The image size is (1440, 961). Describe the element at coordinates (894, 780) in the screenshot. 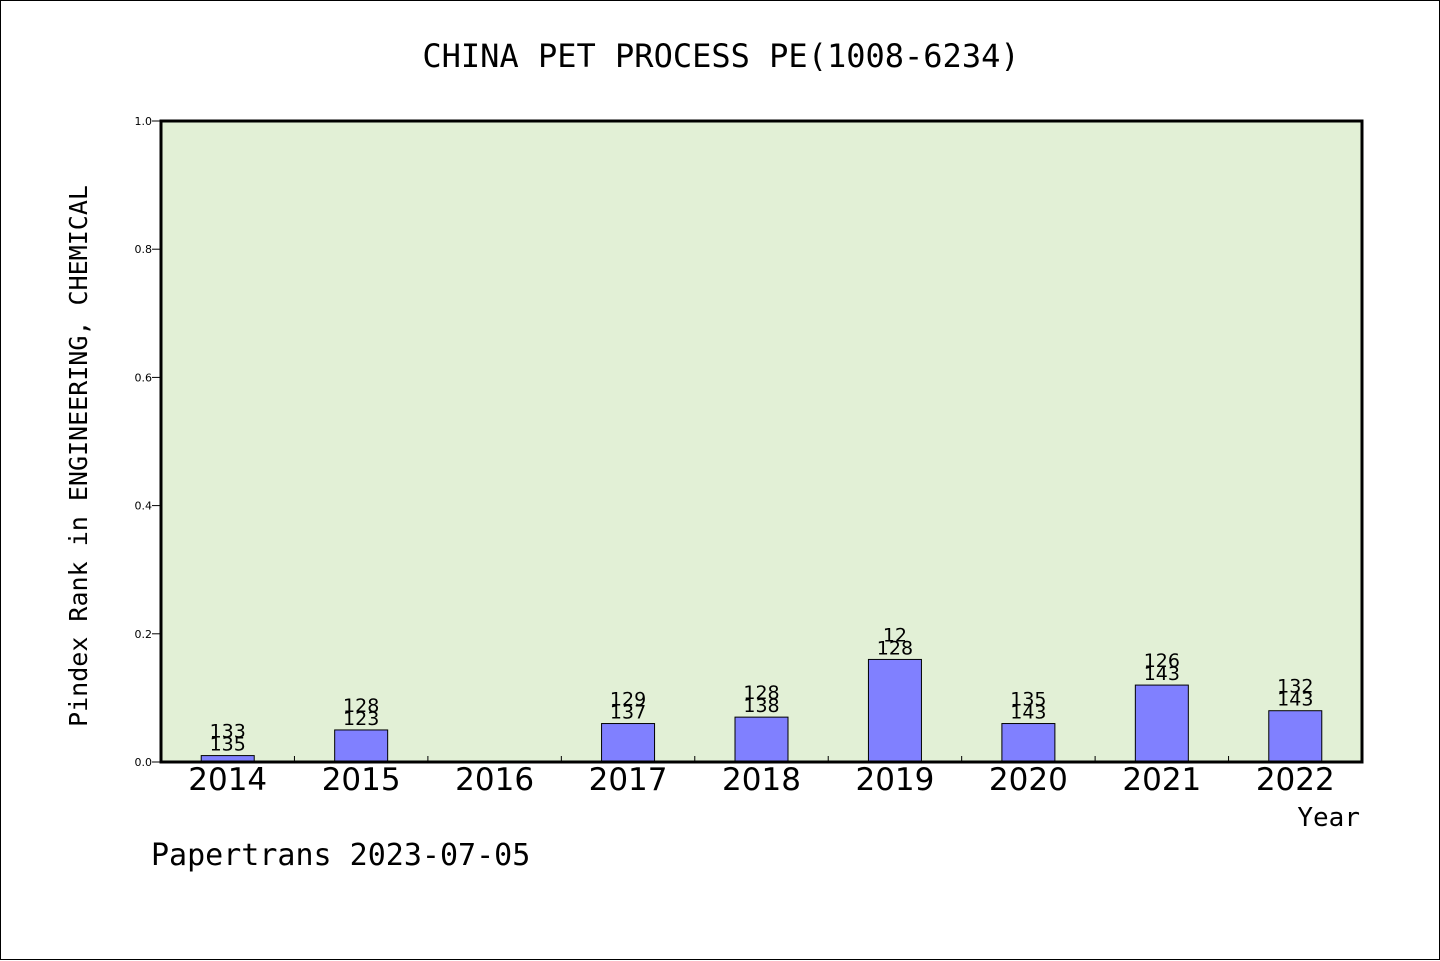

I see `x-tick-label: 2019` at that location.